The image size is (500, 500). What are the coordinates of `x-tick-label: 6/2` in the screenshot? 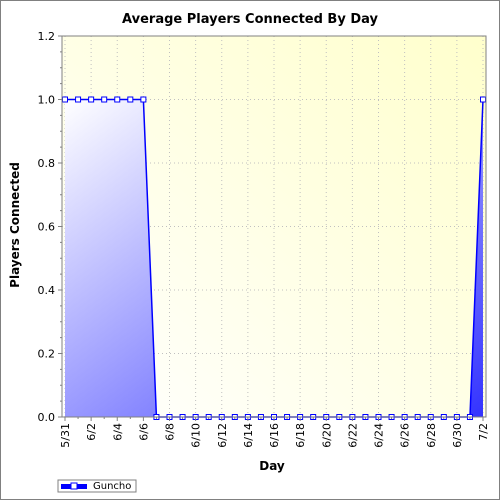 It's located at (91, 432).